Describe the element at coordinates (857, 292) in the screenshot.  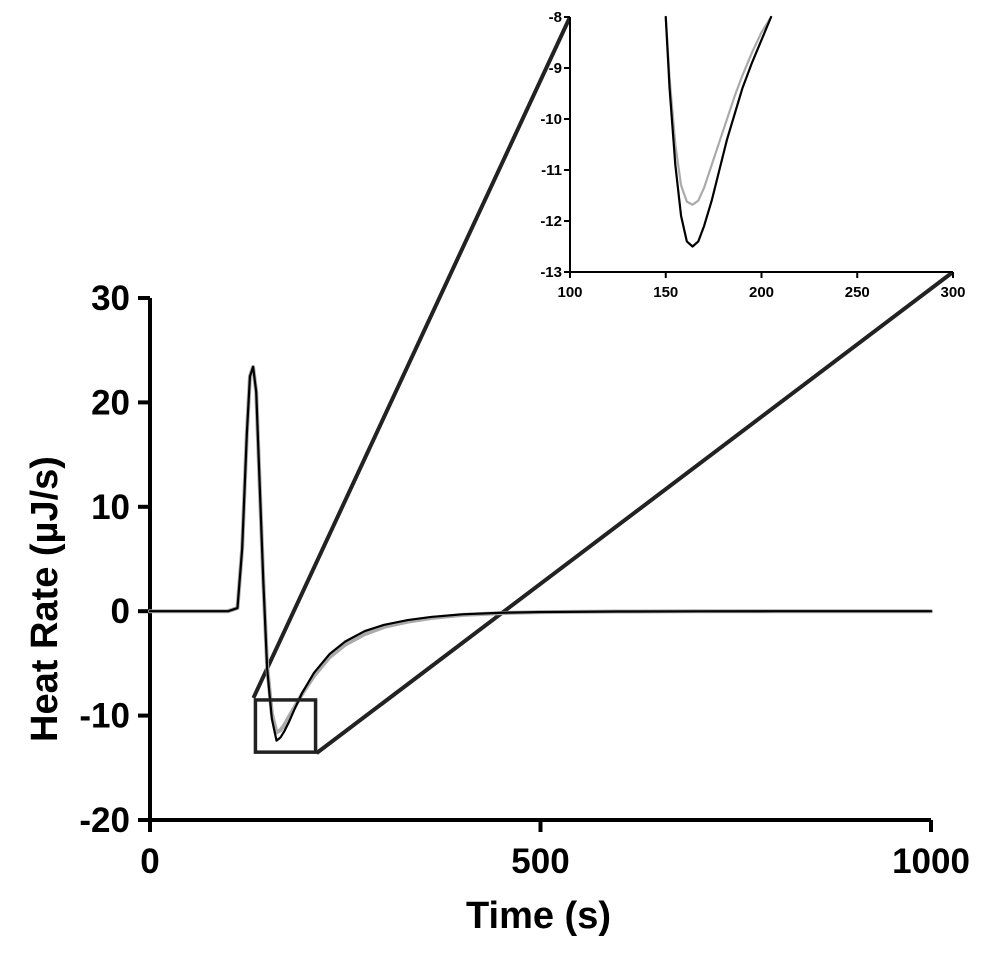
I see `inset-x-tick-label: 250` at that location.